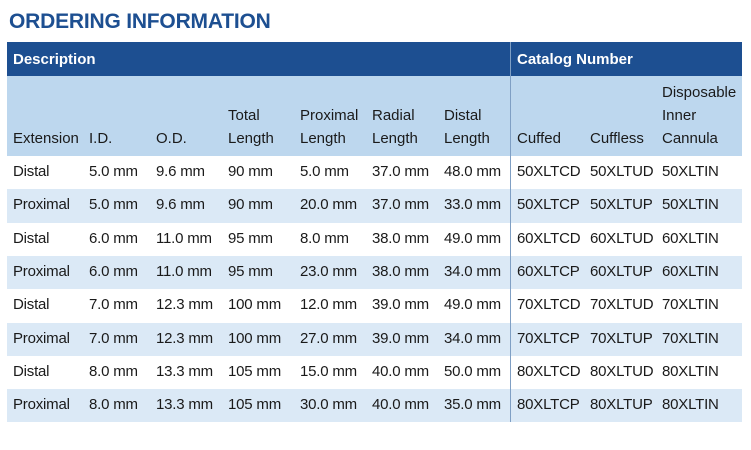  I want to click on table-cell: 100 mm, so click(254, 305).